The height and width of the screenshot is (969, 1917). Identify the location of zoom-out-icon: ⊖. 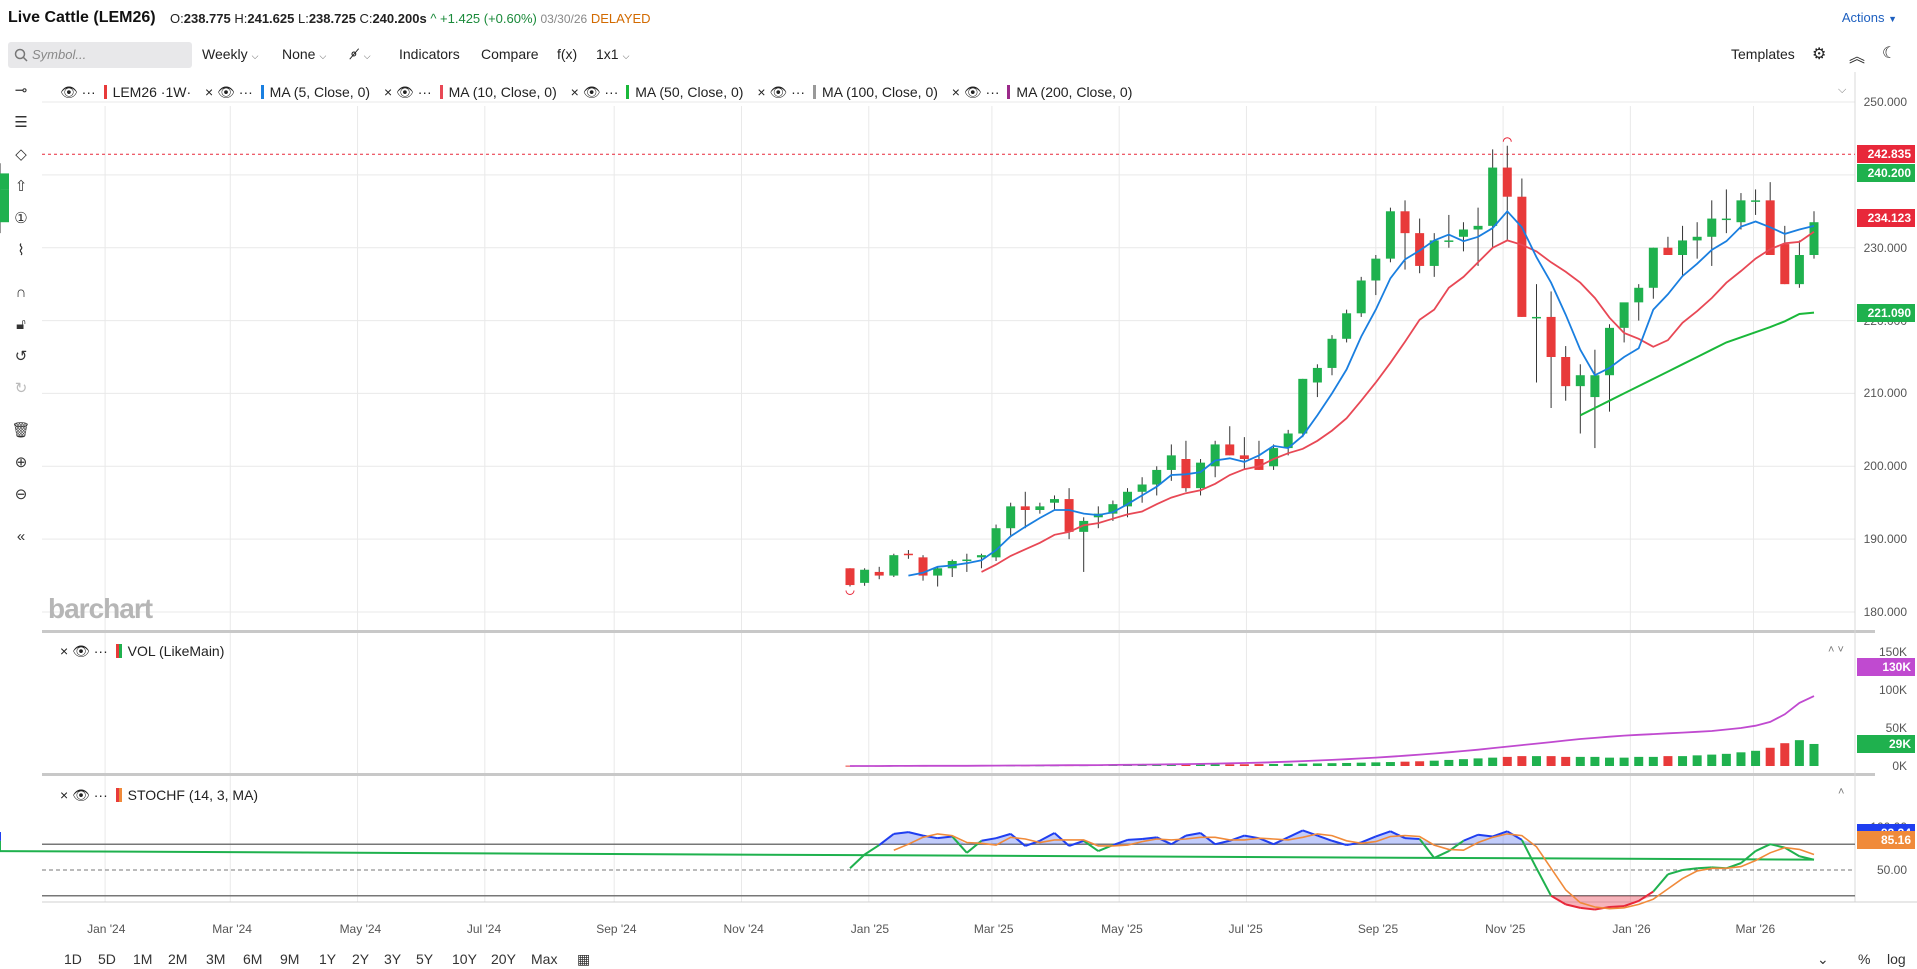
(21, 494).